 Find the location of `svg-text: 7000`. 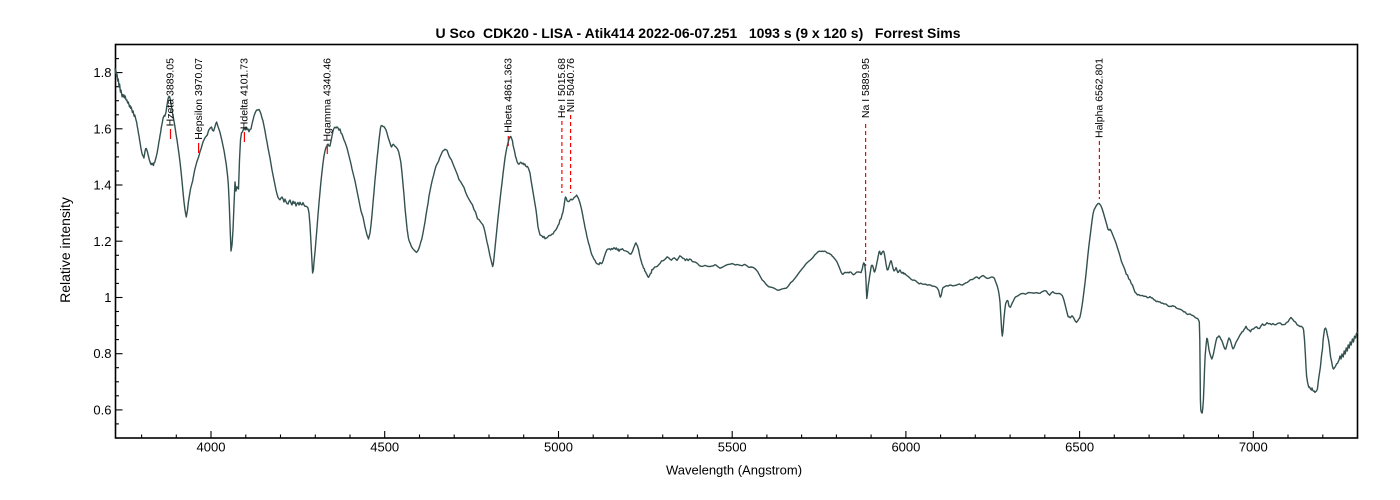

svg-text: 7000 is located at coordinates (1253, 447).